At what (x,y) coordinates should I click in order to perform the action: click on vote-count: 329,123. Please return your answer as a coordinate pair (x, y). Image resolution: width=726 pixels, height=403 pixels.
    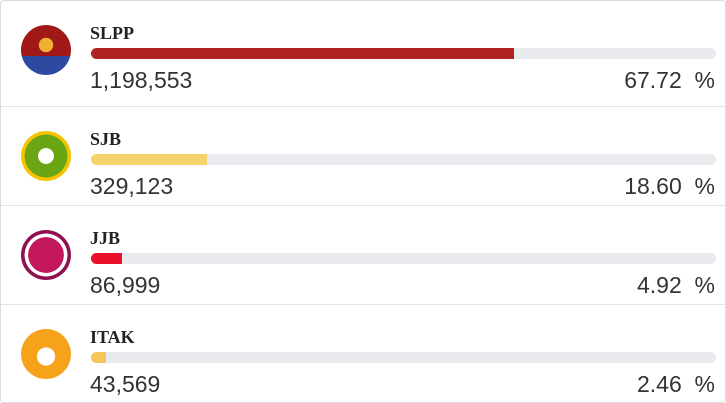
    Looking at the image, I should click on (132, 186).